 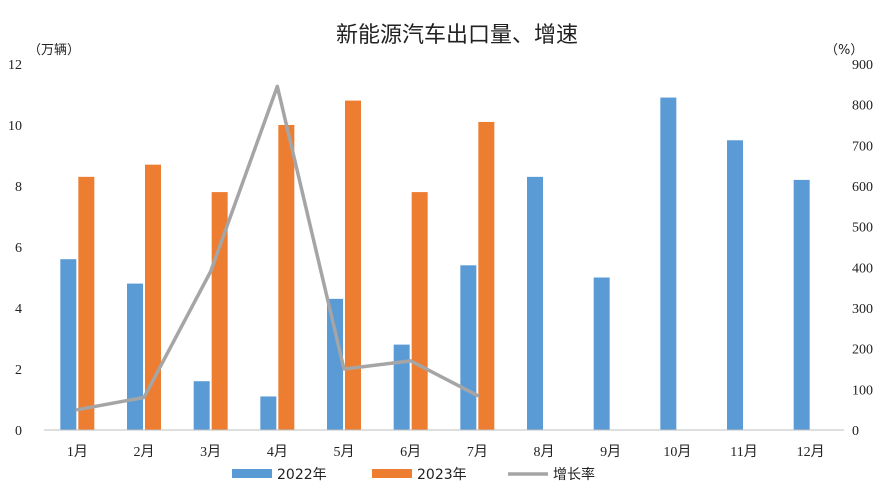 I want to click on x-tick-label: 6月, so click(x=410, y=452).